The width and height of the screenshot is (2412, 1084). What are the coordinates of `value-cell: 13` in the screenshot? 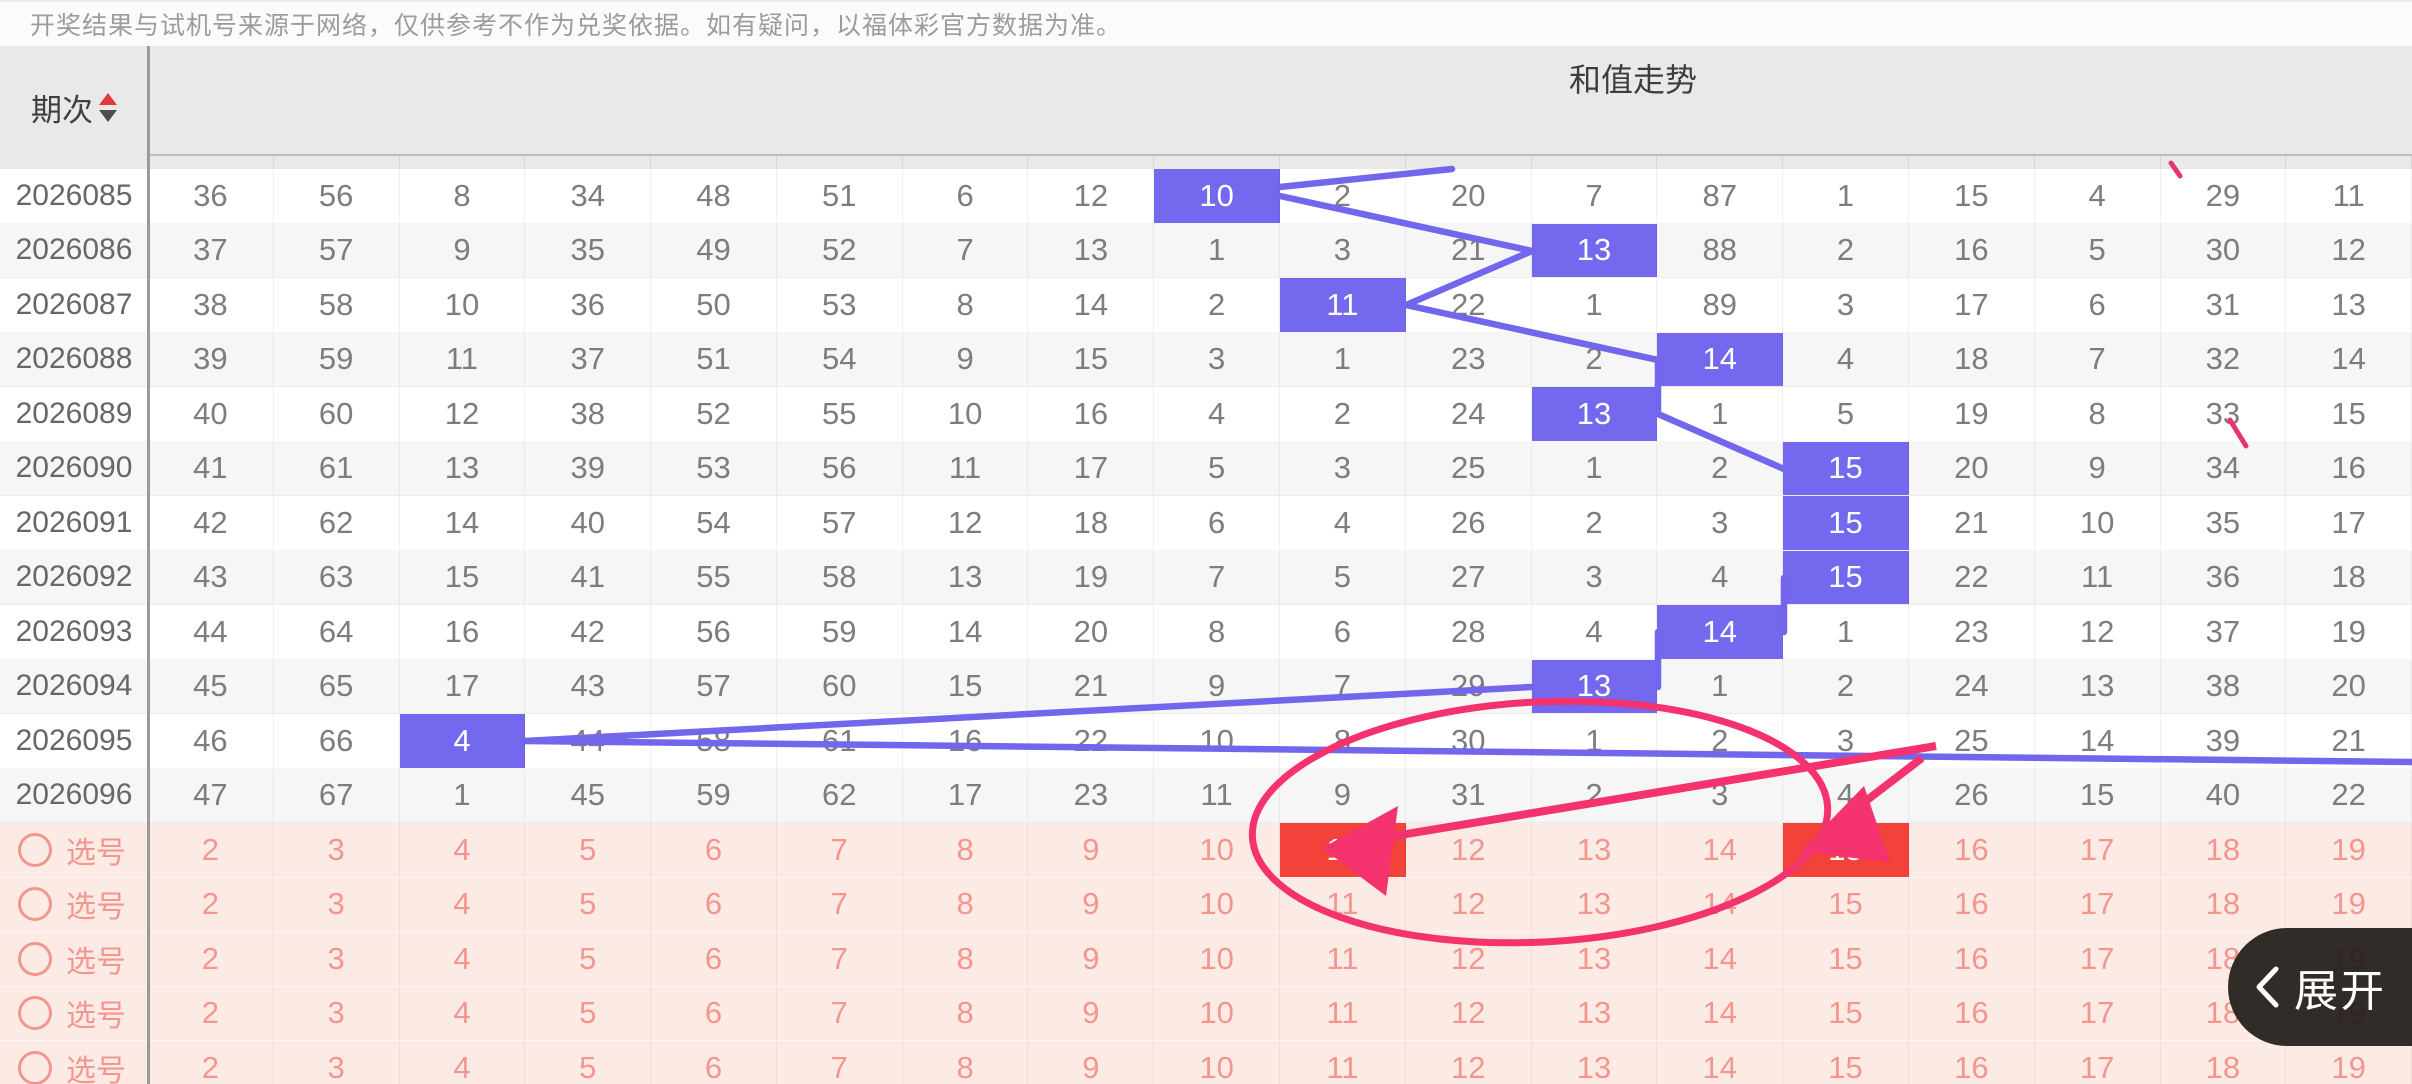 It's located at (1091, 250).